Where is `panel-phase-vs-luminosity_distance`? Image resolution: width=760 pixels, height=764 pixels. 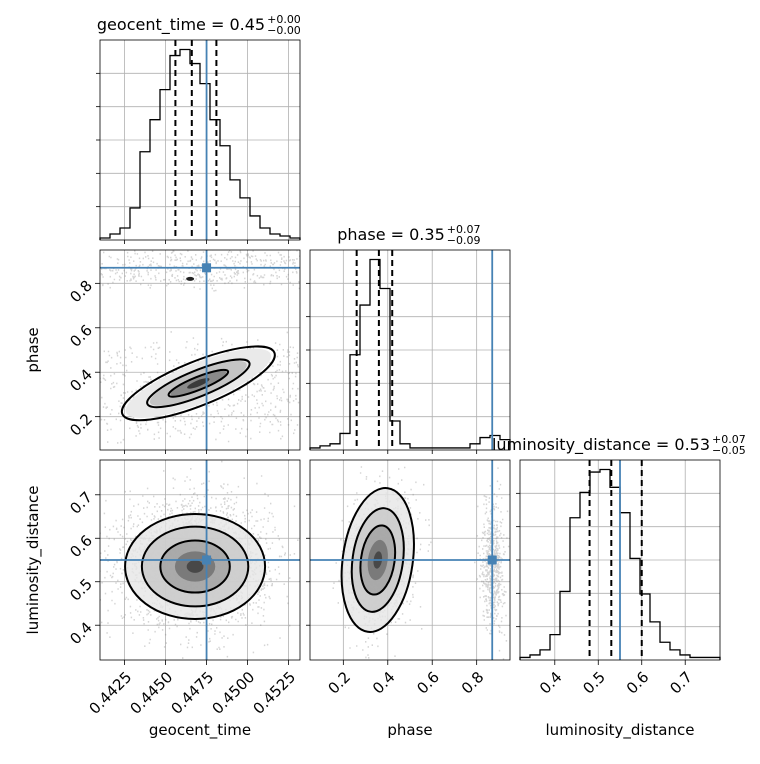
panel-phase-vs-luminosity_distance is located at coordinates (410, 560).